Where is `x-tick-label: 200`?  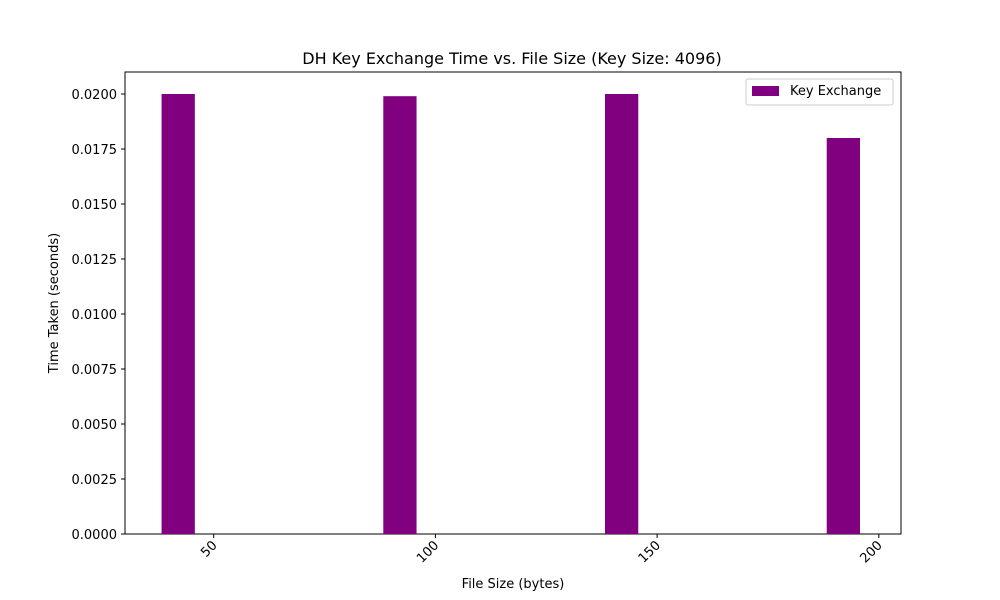
x-tick-label: 200 is located at coordinates (871, 552).